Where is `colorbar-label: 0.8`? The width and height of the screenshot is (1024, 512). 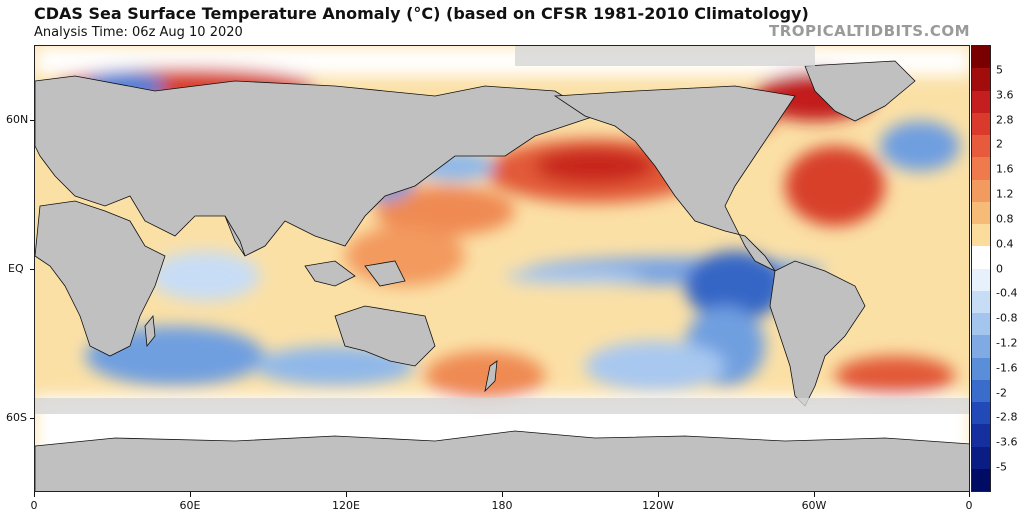 colorbar-label: 0.8 is located at coordinates (1005, 219).